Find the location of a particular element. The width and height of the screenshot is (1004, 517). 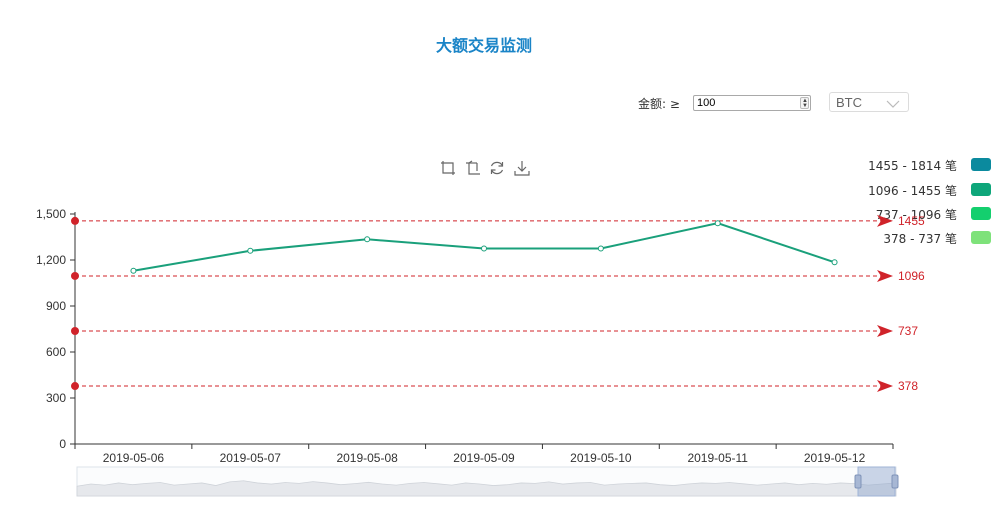

legend-label: 737 - 1096 笔 is located at coordinates (916, 215).